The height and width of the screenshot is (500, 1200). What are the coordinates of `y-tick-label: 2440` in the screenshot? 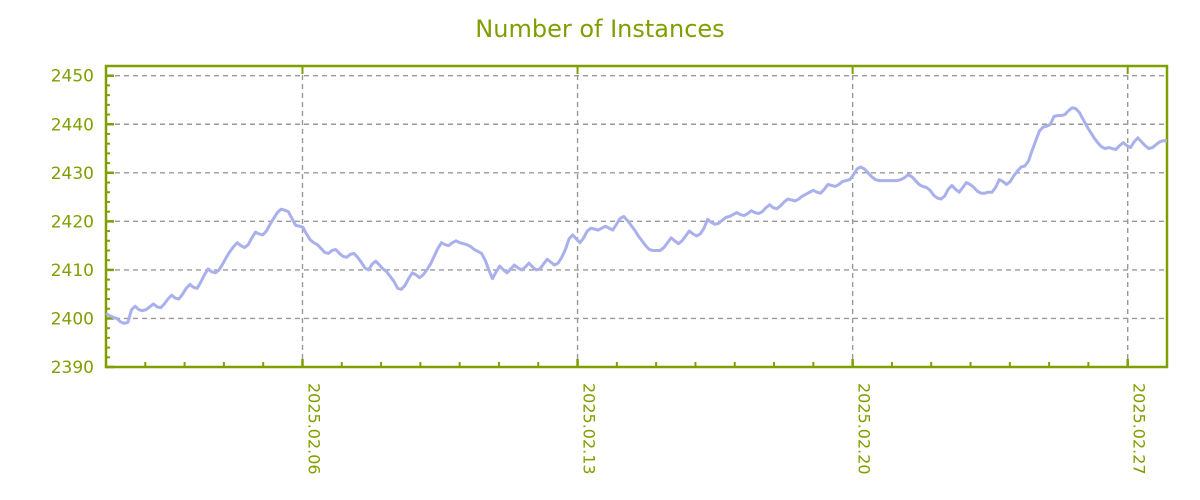 It's located at (72, 125).